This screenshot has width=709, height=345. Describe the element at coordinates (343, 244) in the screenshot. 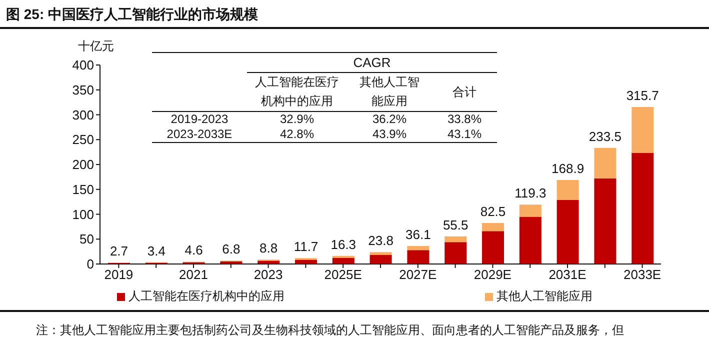

I see `total-label: 16.3` at that location.